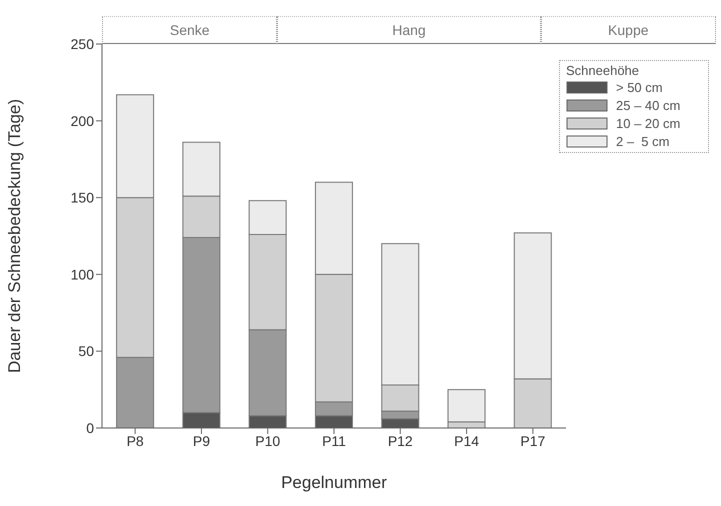 This screenshot has height=506, width=721. Describe the element at coordinates (82, 120) in the screenshot. I see `y-tick-label: 200` at that location.